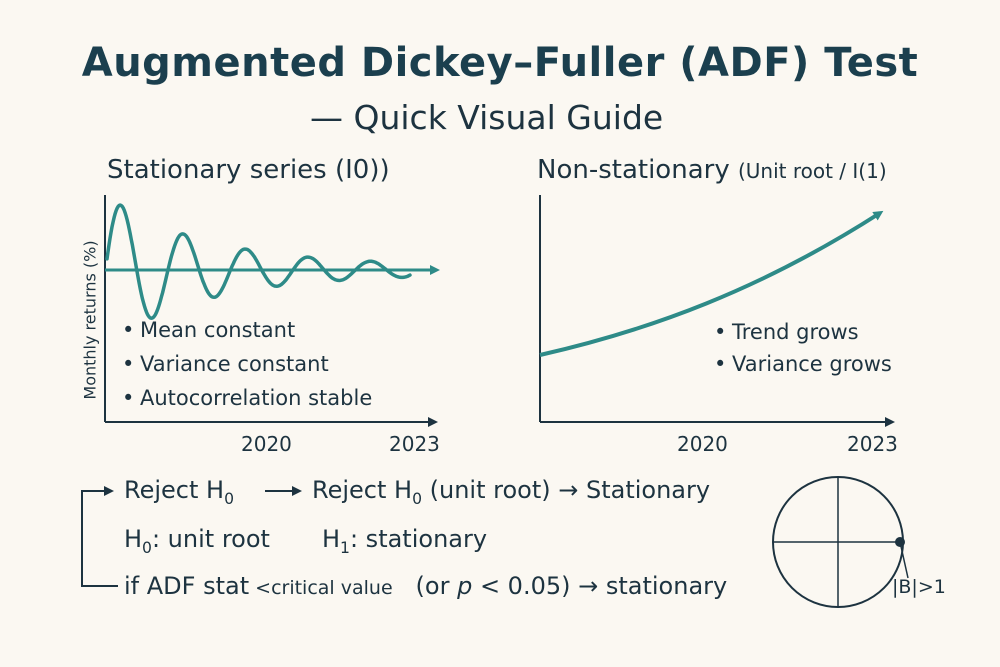 The width and height of the screenshot is (1000, 667). Describe the element at coordinates (209, 330) in the screenshot. I see `left-bullet-1: • Mean constant` at that location.